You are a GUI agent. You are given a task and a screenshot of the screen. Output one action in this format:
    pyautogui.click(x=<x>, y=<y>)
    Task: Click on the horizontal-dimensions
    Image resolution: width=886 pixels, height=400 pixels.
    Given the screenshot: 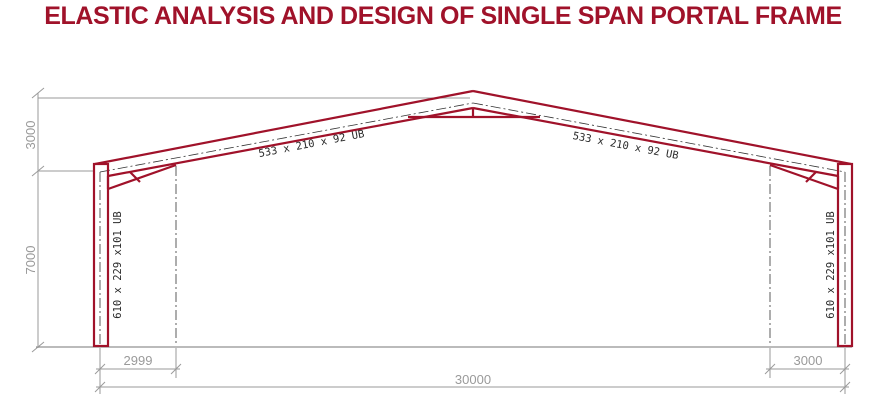 What is the action you would take?
    pyautogui.click(x=472, y=371)
    